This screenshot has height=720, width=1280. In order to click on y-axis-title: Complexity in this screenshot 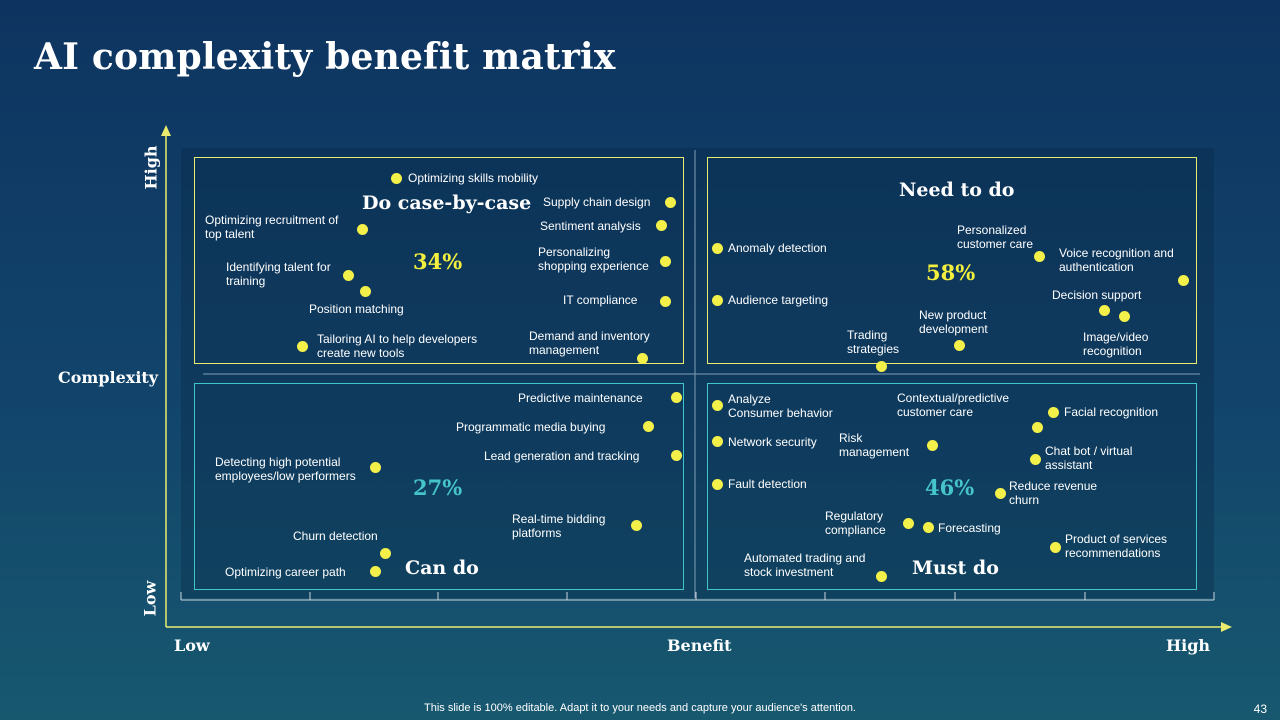, I will do `click(108, 377)`.